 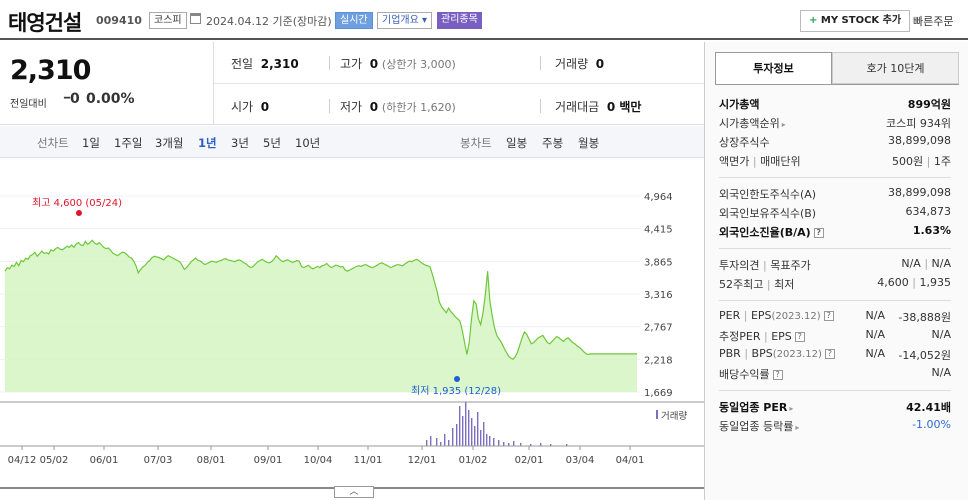 I want to click on est-eps-value: N/A, so click(x=941, y=334).